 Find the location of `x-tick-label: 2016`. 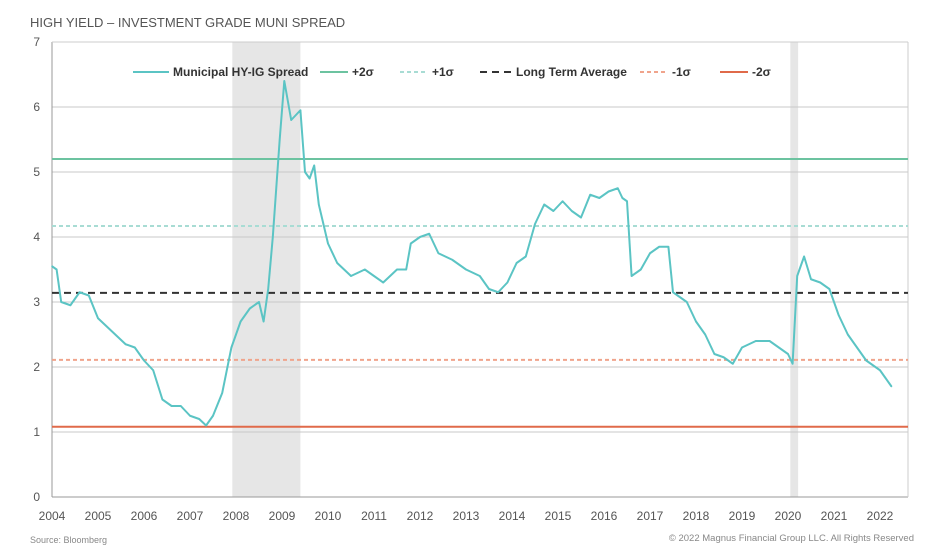

x-tick-label: 2016 is located at coordinates (604, 516).